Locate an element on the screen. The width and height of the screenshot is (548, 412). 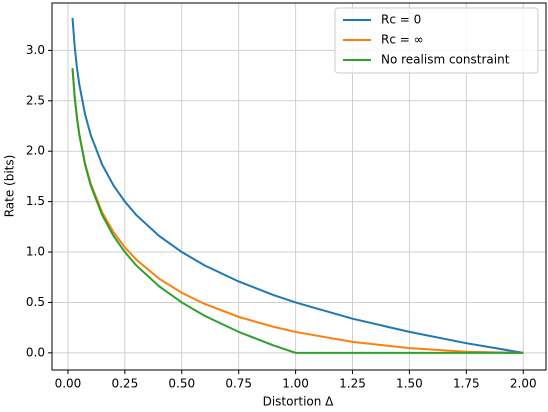
legend-box is located at coordinates (436, 40).